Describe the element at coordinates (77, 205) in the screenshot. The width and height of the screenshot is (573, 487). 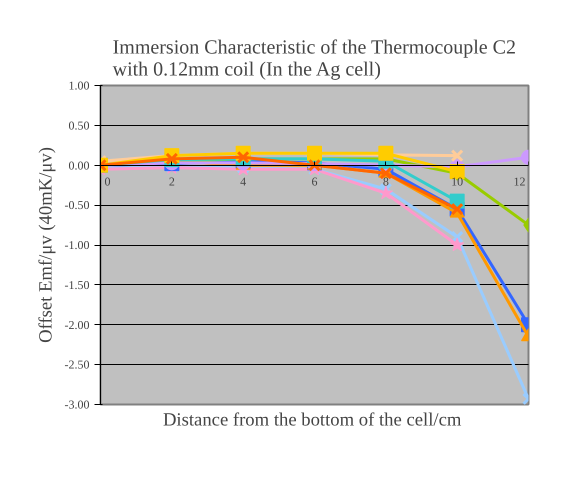
I see `y-tick-label: -0.50` at that location.